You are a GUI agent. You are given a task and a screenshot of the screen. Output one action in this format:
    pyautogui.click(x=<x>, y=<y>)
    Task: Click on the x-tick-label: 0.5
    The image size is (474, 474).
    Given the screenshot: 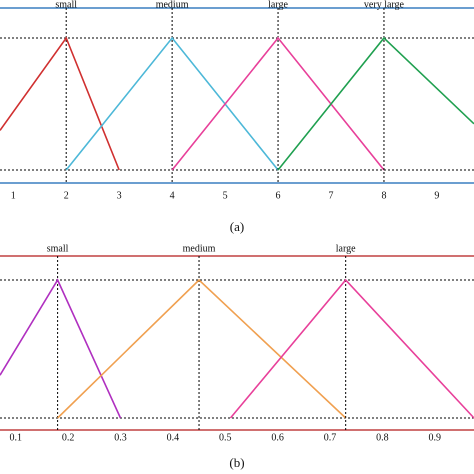 What is the action you would take?
    pyautogui.click(x=225, y=437)
    